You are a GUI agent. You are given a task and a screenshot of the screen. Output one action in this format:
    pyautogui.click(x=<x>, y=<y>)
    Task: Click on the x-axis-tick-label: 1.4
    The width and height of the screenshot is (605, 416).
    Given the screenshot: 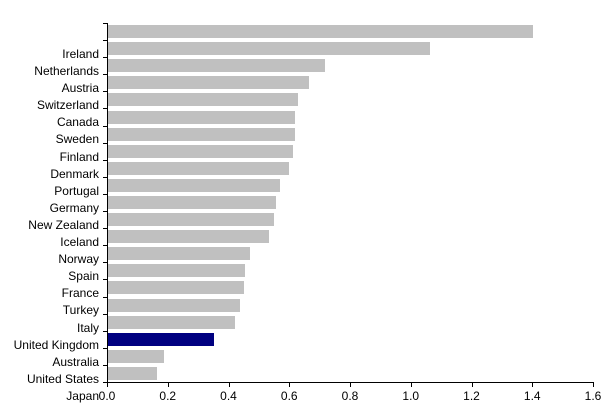 What is the action you would take?
    pyautogui.click(x=532, y=396)
    